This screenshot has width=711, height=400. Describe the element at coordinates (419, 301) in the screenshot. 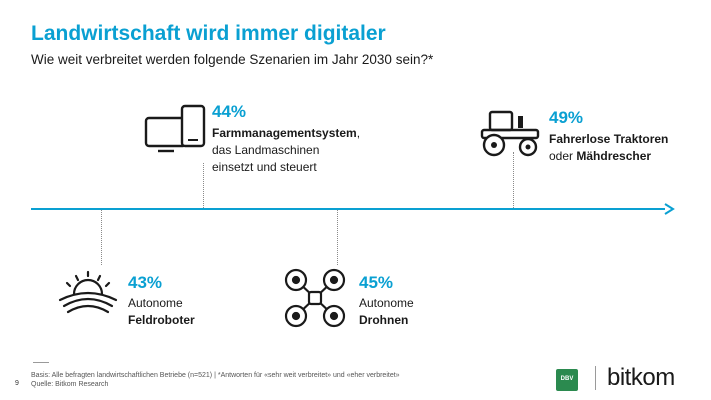

I see `scenario-drohnen-text: 45% Autonome Drohnen` at that location.